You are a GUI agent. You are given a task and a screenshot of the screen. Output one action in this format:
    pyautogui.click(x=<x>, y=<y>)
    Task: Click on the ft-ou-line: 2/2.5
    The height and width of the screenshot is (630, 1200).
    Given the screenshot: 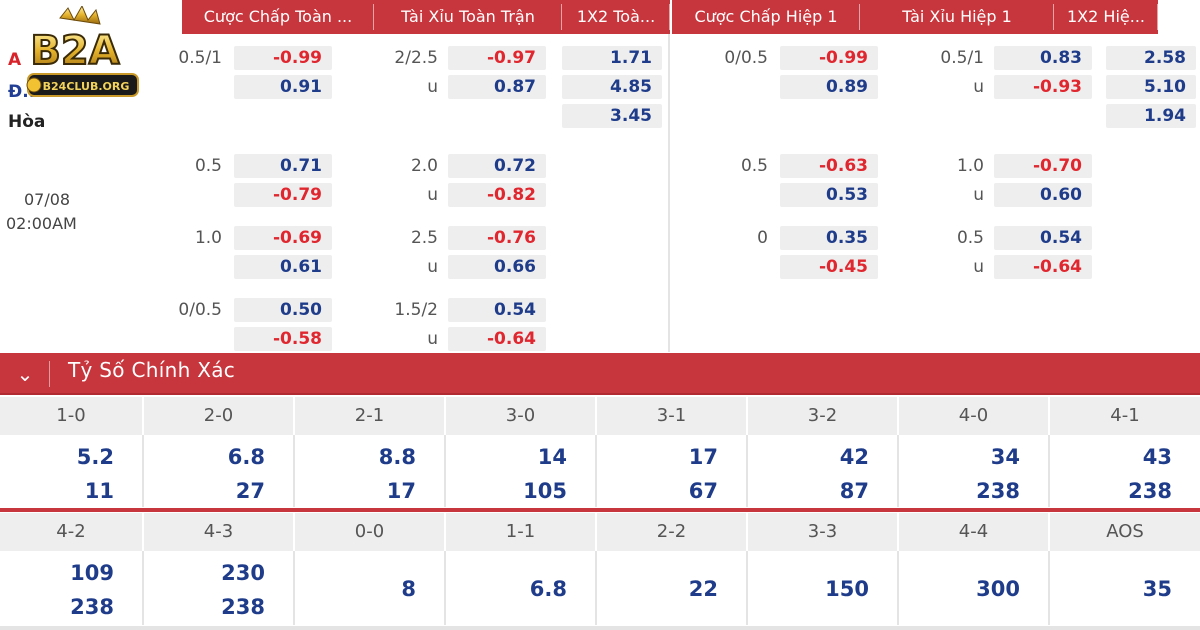 What is the action you would take?
    pyautogui.click(x=416, y=58)
    